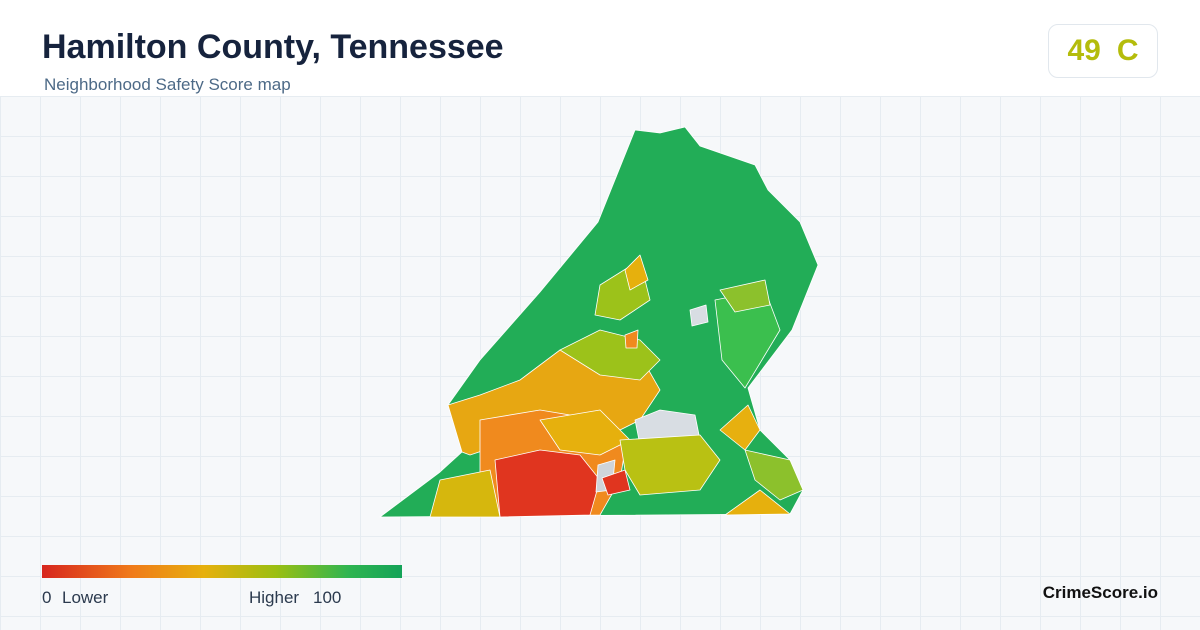 The height and width of the screenshot is (630, 1200). What do you see at coordinates (85, 597) in the screenshot?
I see `legend-min-label: Lower` at bounding box center [85, 597].